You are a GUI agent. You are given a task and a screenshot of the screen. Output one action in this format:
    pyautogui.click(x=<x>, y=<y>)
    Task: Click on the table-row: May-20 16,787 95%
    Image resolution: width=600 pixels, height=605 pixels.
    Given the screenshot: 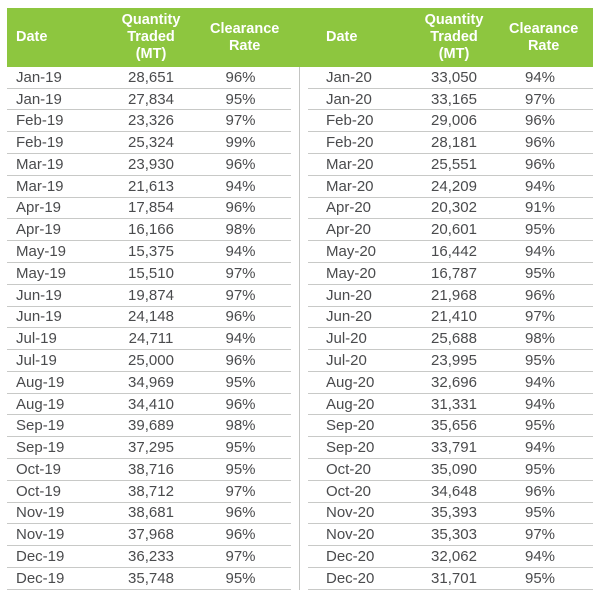 What is the action you would take?
    pyautogui.click(x=446, y=273)
    